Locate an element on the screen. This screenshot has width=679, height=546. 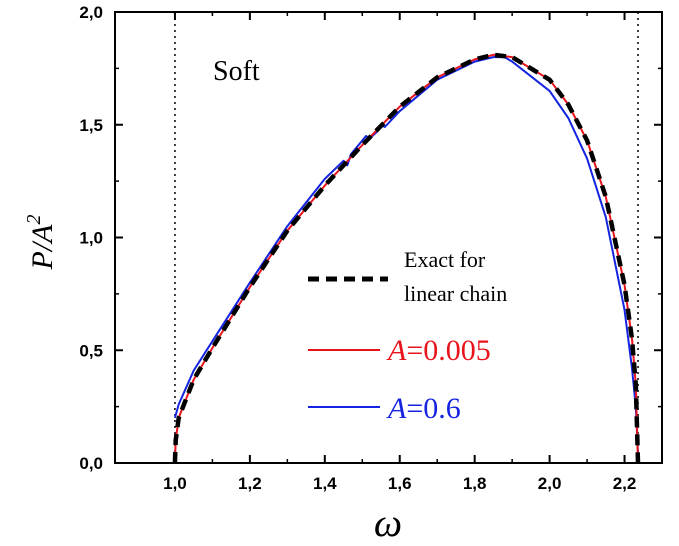
legend-label-a005: A=0.005 is located at coordinates (438, 350).